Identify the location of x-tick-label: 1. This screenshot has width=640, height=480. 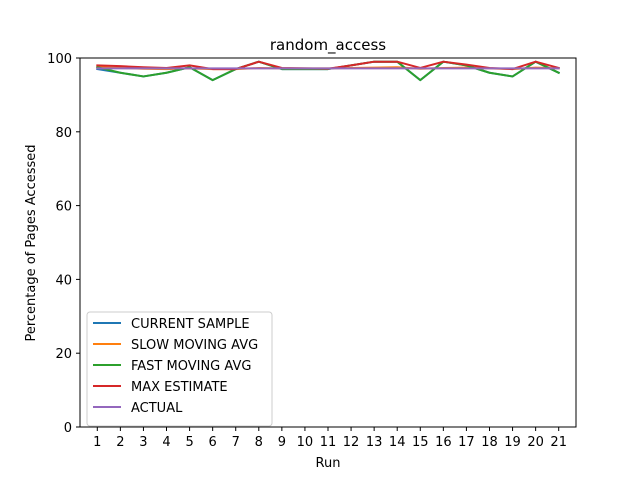
(97, 442).